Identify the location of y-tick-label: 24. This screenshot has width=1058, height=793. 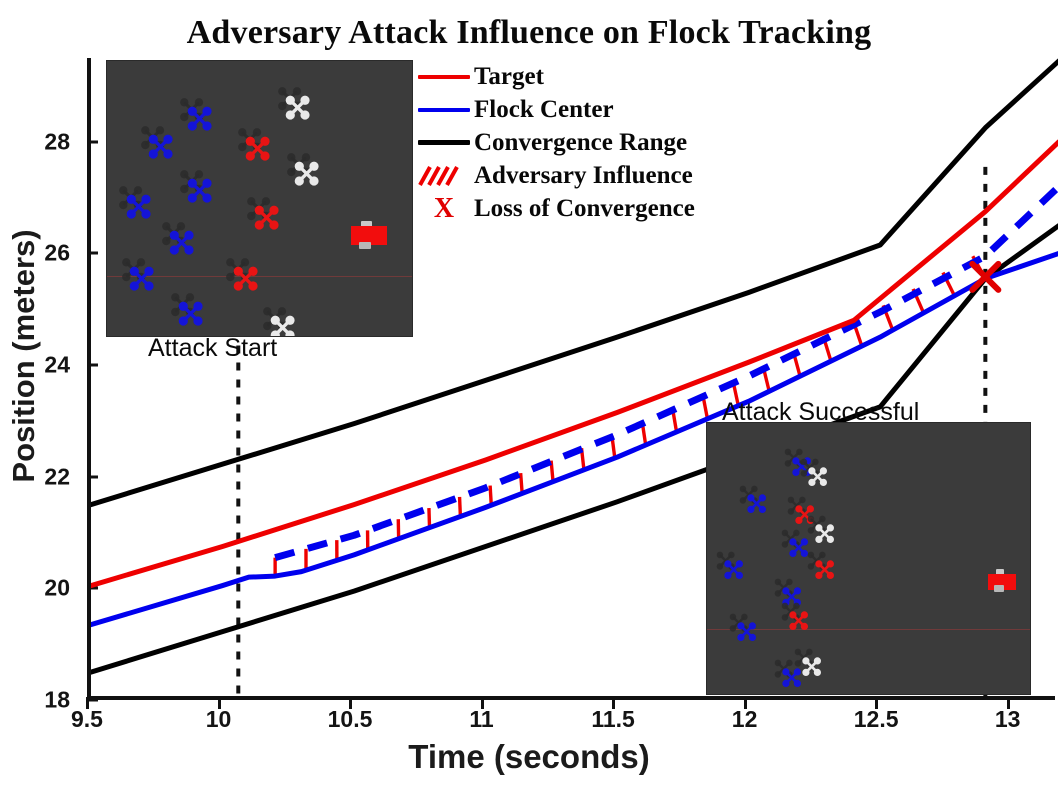
(57, 364).